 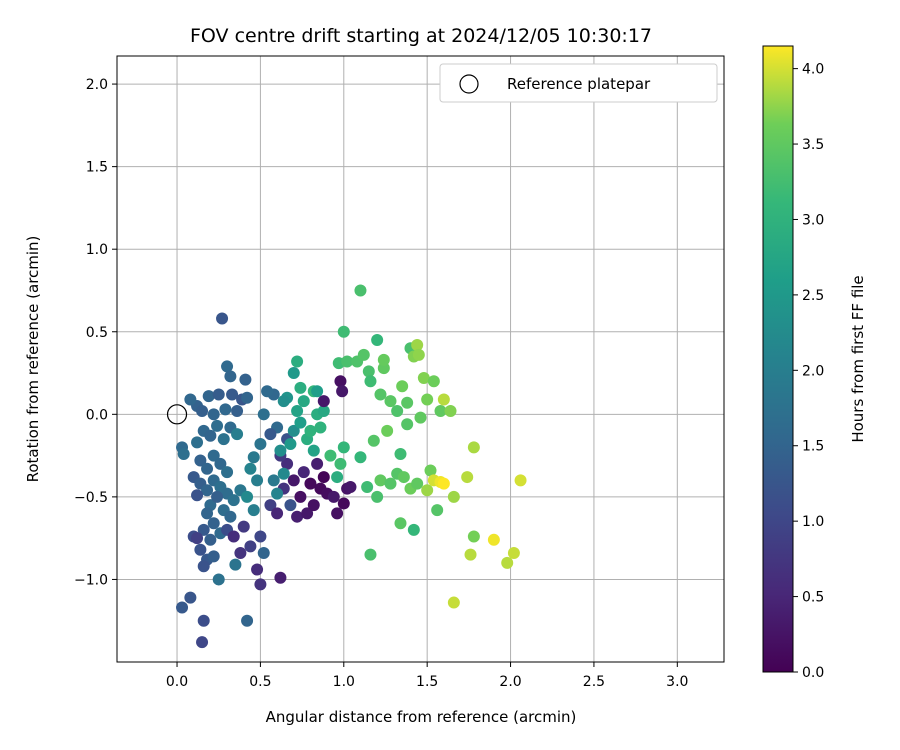 What do you see at coordinates (91, 498) in the screenshot?
I see `y-tick-label: −0.5` at bounding box center [91, 498].